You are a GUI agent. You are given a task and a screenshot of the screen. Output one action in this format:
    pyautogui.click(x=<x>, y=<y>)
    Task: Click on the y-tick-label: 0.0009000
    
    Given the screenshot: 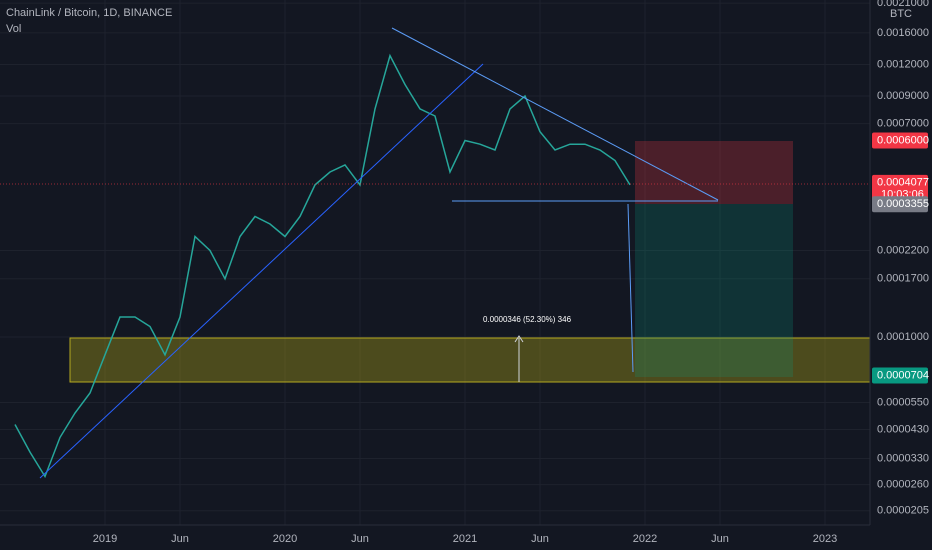 What is the action you would take?
    pyautogui.click(x=903, y=96)
    